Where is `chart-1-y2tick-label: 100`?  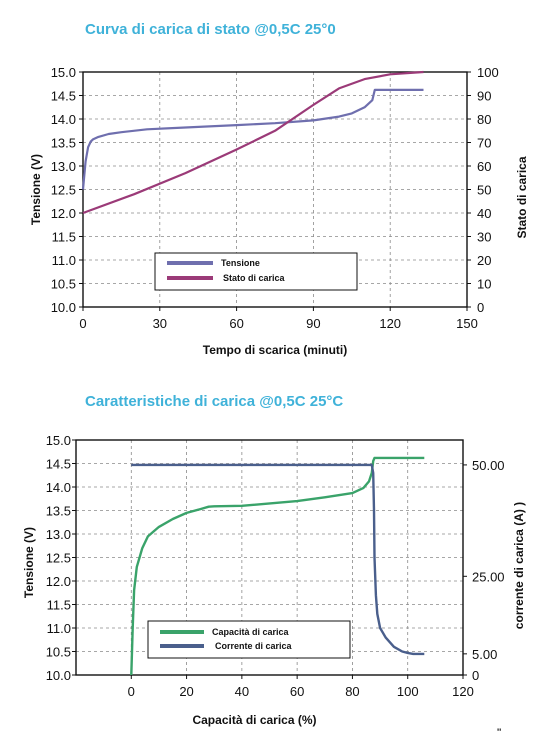
chart-1-y2tick-label: 100 is located at coordinates (488, 72).